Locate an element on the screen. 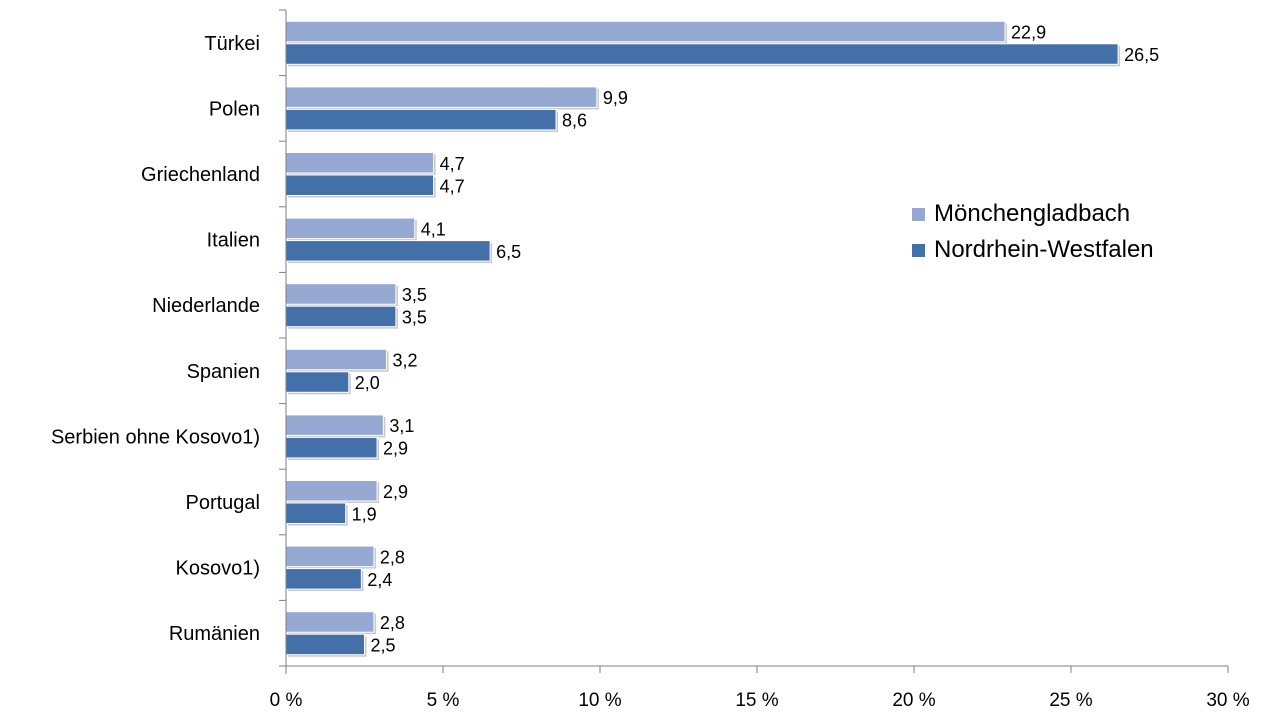  category-label: Rumänien is located at coordinates (214, 634).